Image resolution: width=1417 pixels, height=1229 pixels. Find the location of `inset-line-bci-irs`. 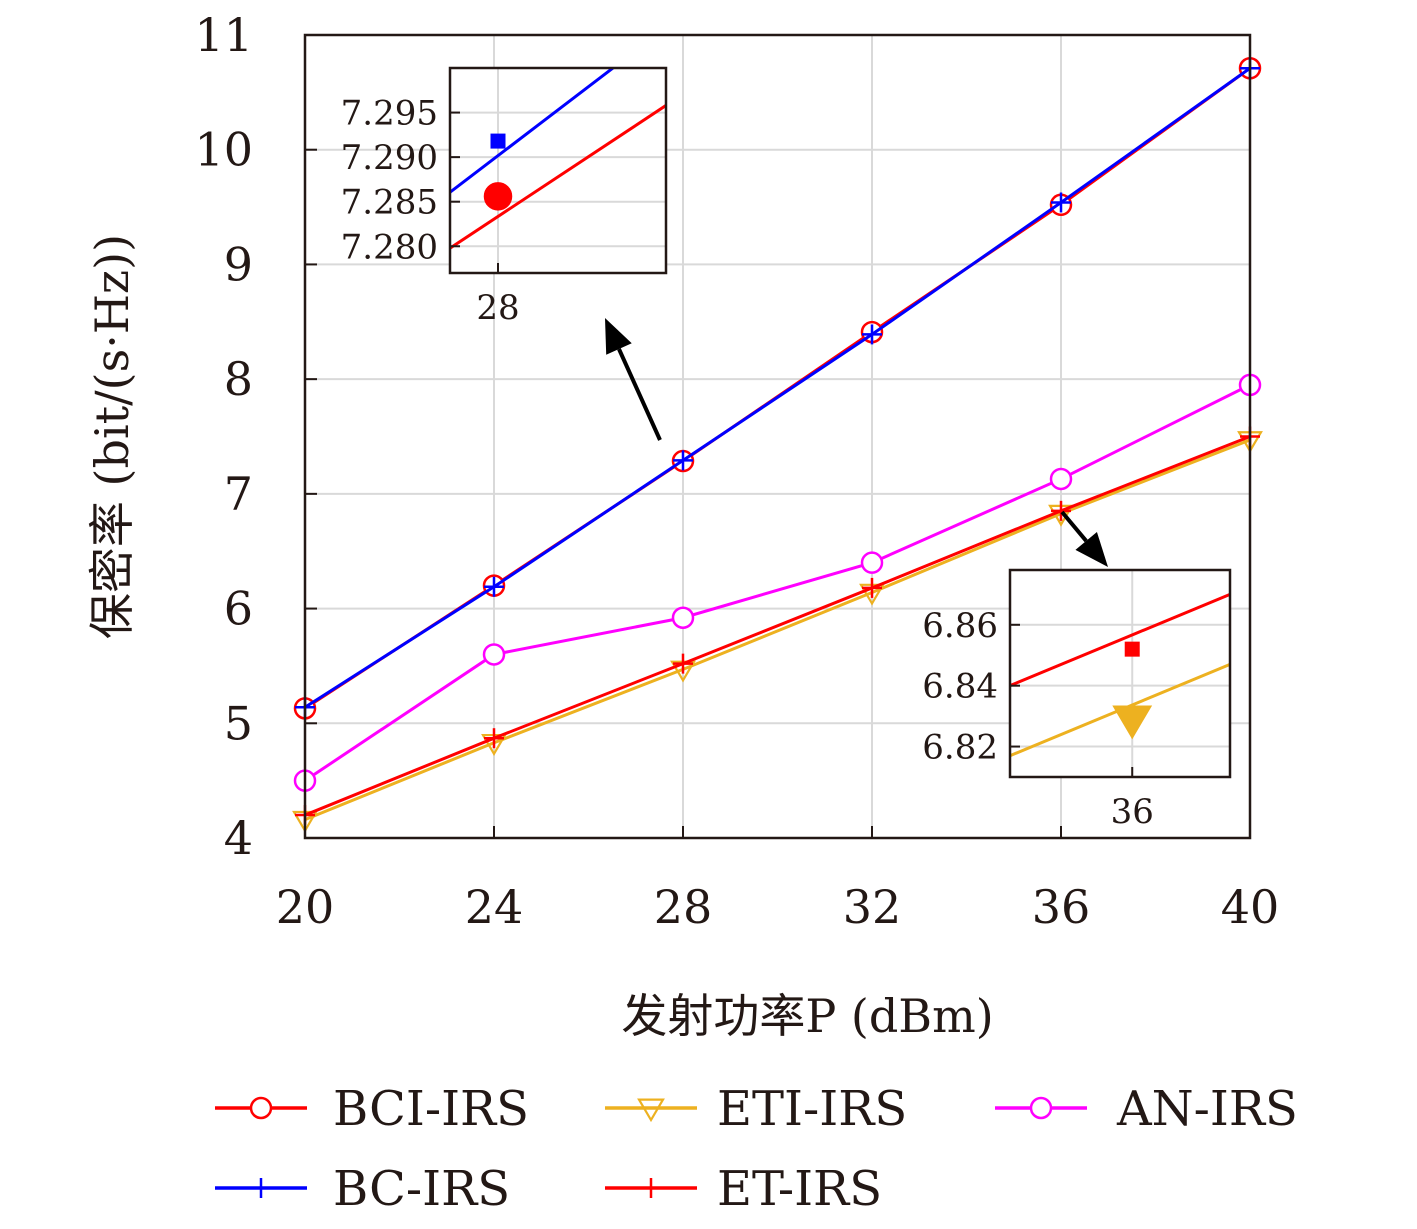

inset-line-bci-irs is located at coordinates (558, 177).